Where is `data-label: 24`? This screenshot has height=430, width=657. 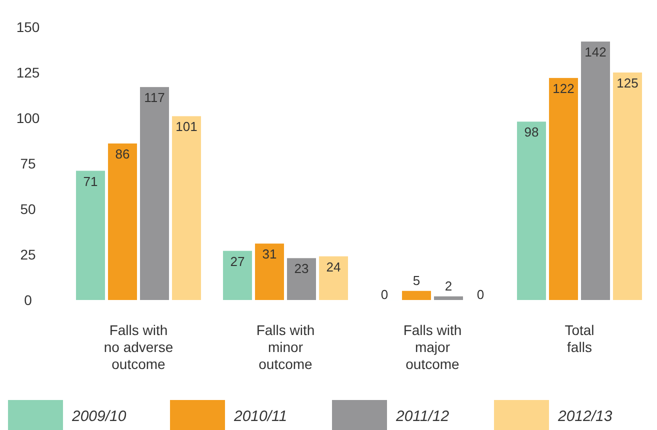
data-label: 24 is located at coordinates (333, 266).